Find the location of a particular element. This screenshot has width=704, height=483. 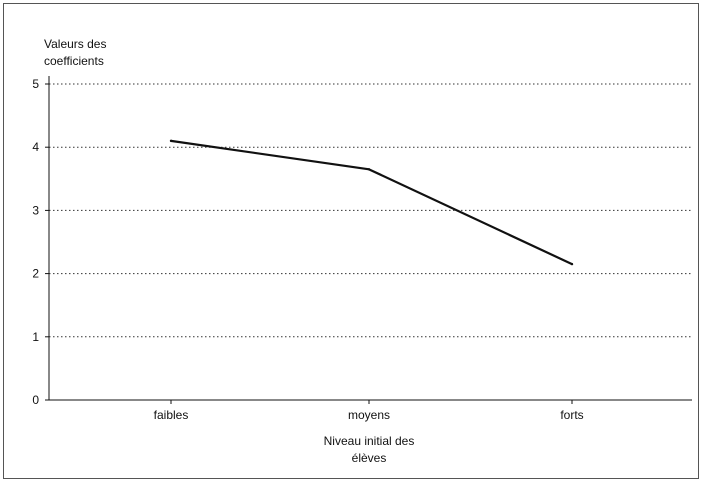

x-tick-label-forts: forts is located at coordinates (571, 415).